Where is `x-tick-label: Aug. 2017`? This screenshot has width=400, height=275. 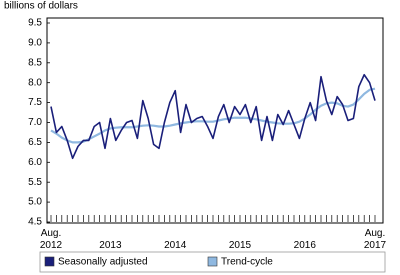
x-tick-label: Aug. 2017 is located at coordinates (375, 239).